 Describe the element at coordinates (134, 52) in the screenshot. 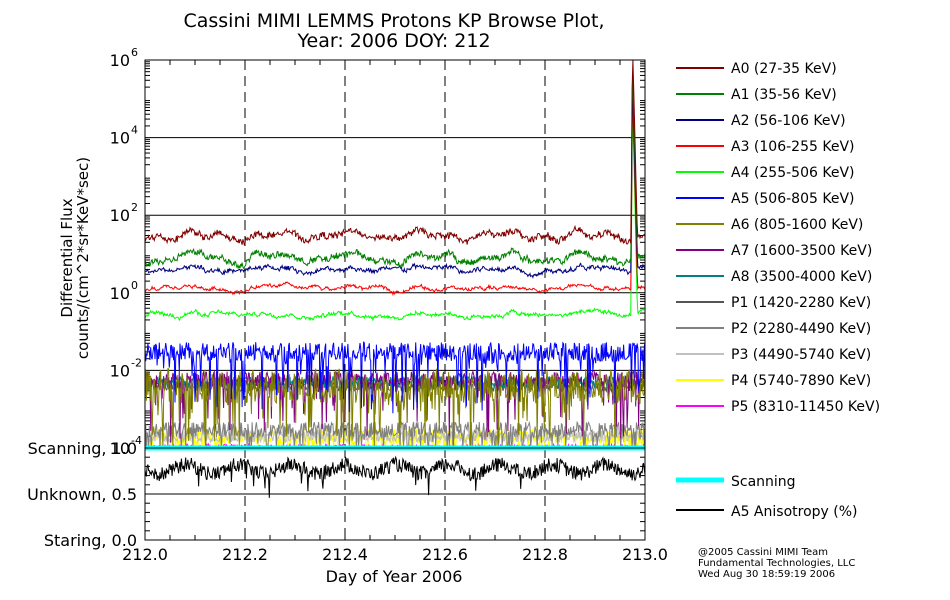

I see `y-tick-exponent: 6` at that location.